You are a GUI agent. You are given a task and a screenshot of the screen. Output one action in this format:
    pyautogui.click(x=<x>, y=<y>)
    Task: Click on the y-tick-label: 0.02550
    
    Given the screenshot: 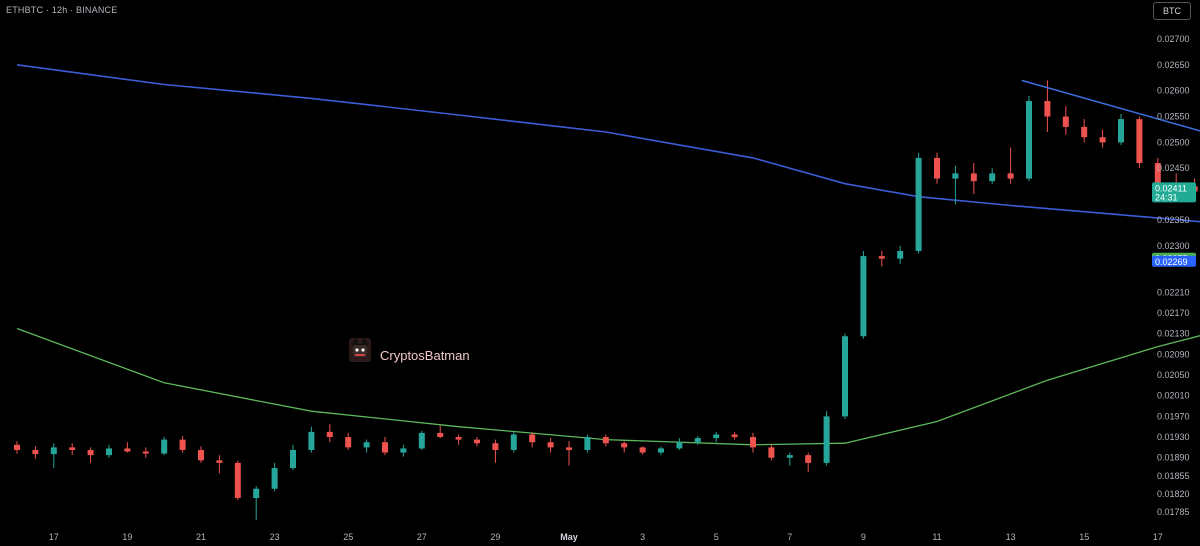 What is the action you would take?
    pyautogui.click(x=1173, y=117)
    